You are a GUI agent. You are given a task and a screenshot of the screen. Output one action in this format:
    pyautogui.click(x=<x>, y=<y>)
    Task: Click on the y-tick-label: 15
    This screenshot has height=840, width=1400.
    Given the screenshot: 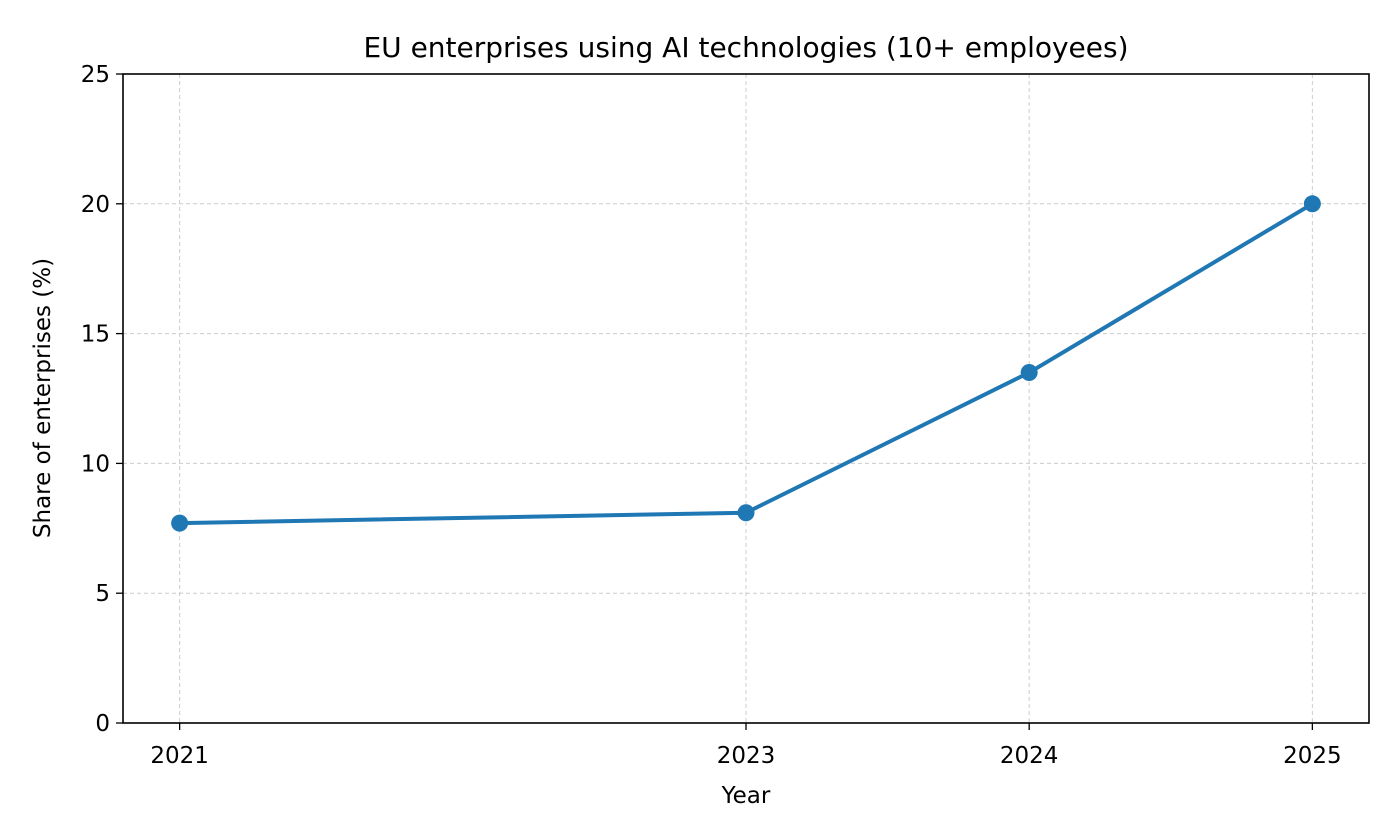 What is the action you would take?
    pyautogui.click(x=95, y=335)
    